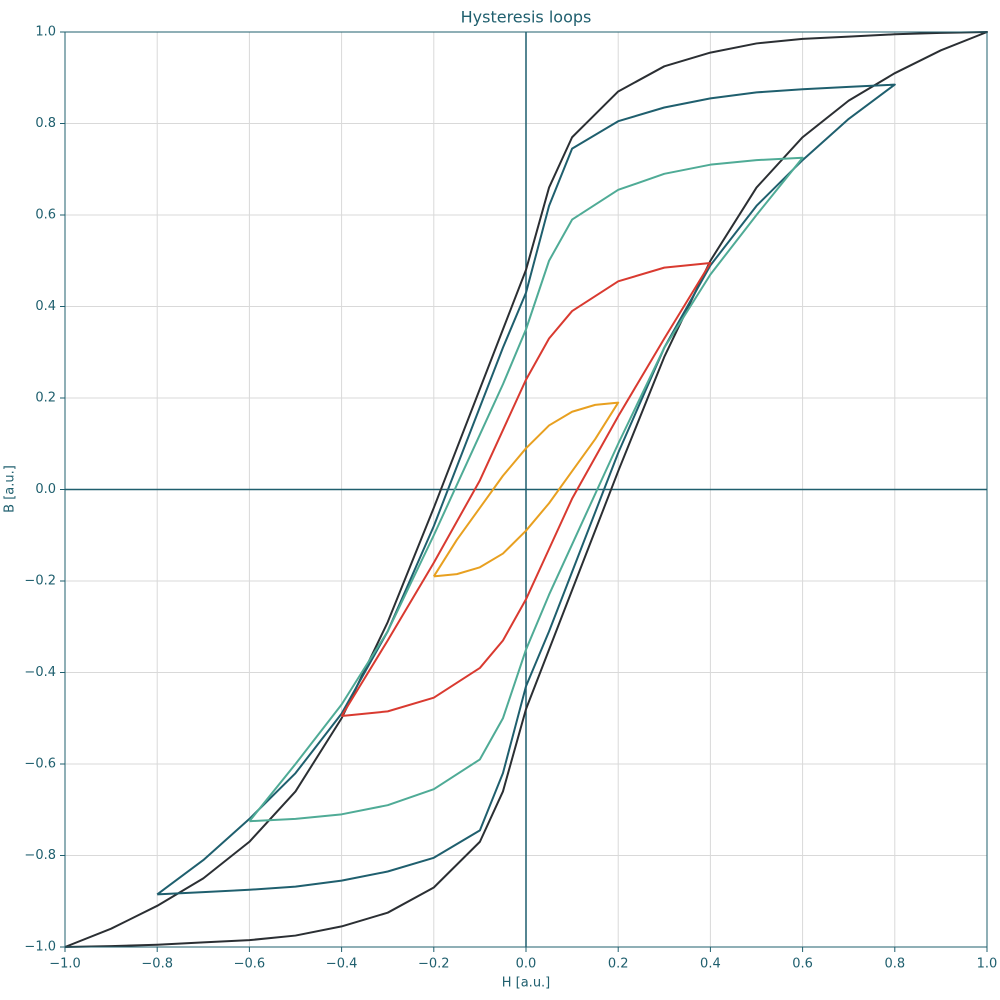 This screenshot has width=1000, height=1000. Describe the element at coordinates (40, 764) in the screenshot. I see `y-tick-label: −0.6` at that location.